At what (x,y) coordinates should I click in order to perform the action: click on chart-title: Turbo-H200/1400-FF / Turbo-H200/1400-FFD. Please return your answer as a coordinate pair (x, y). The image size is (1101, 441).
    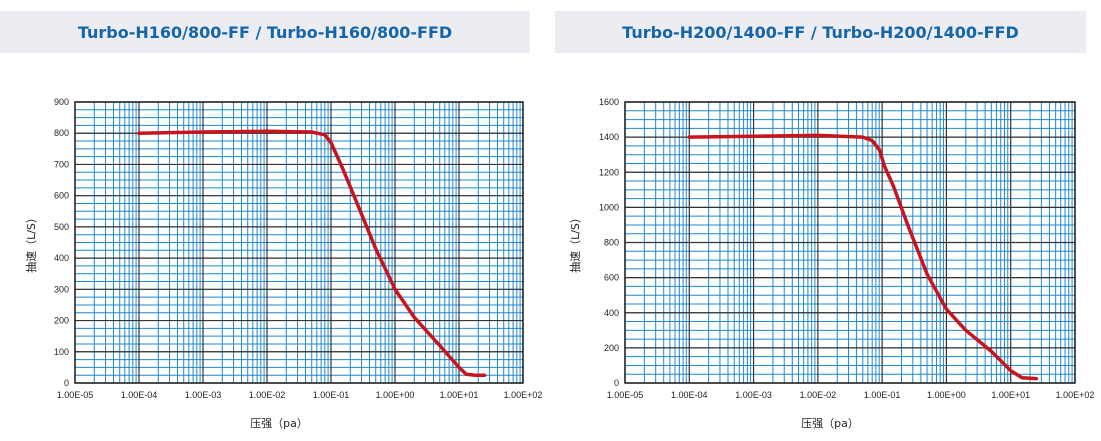
    Looking at the image, I should click on (820, 32).